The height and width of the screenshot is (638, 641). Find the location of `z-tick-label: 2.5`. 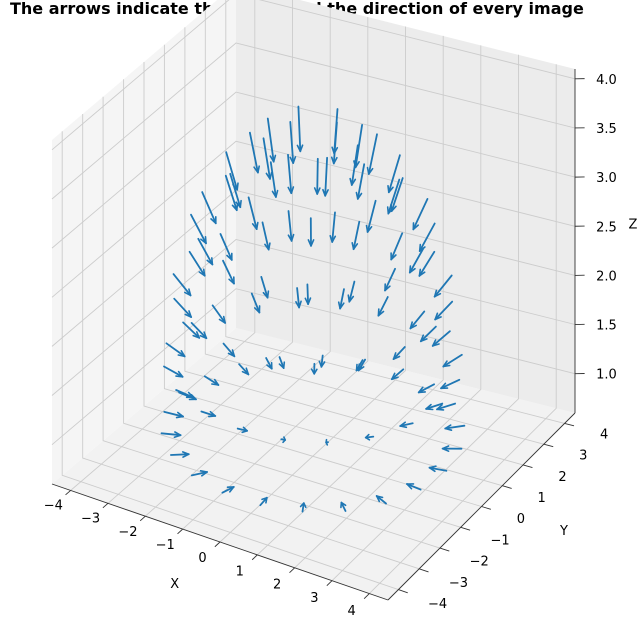

z-tick-label: 2.5 is located at coordinates (606, 227).